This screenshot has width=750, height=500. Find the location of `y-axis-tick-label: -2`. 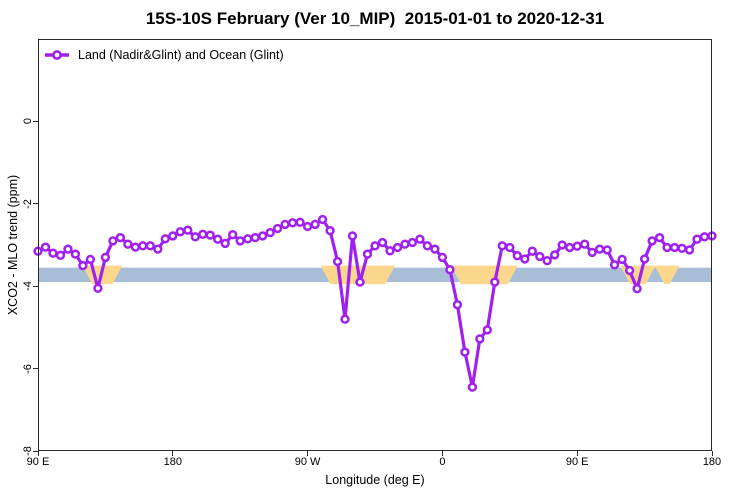

y-axis-tick-label: -2 is located at coordinates (28, 203).